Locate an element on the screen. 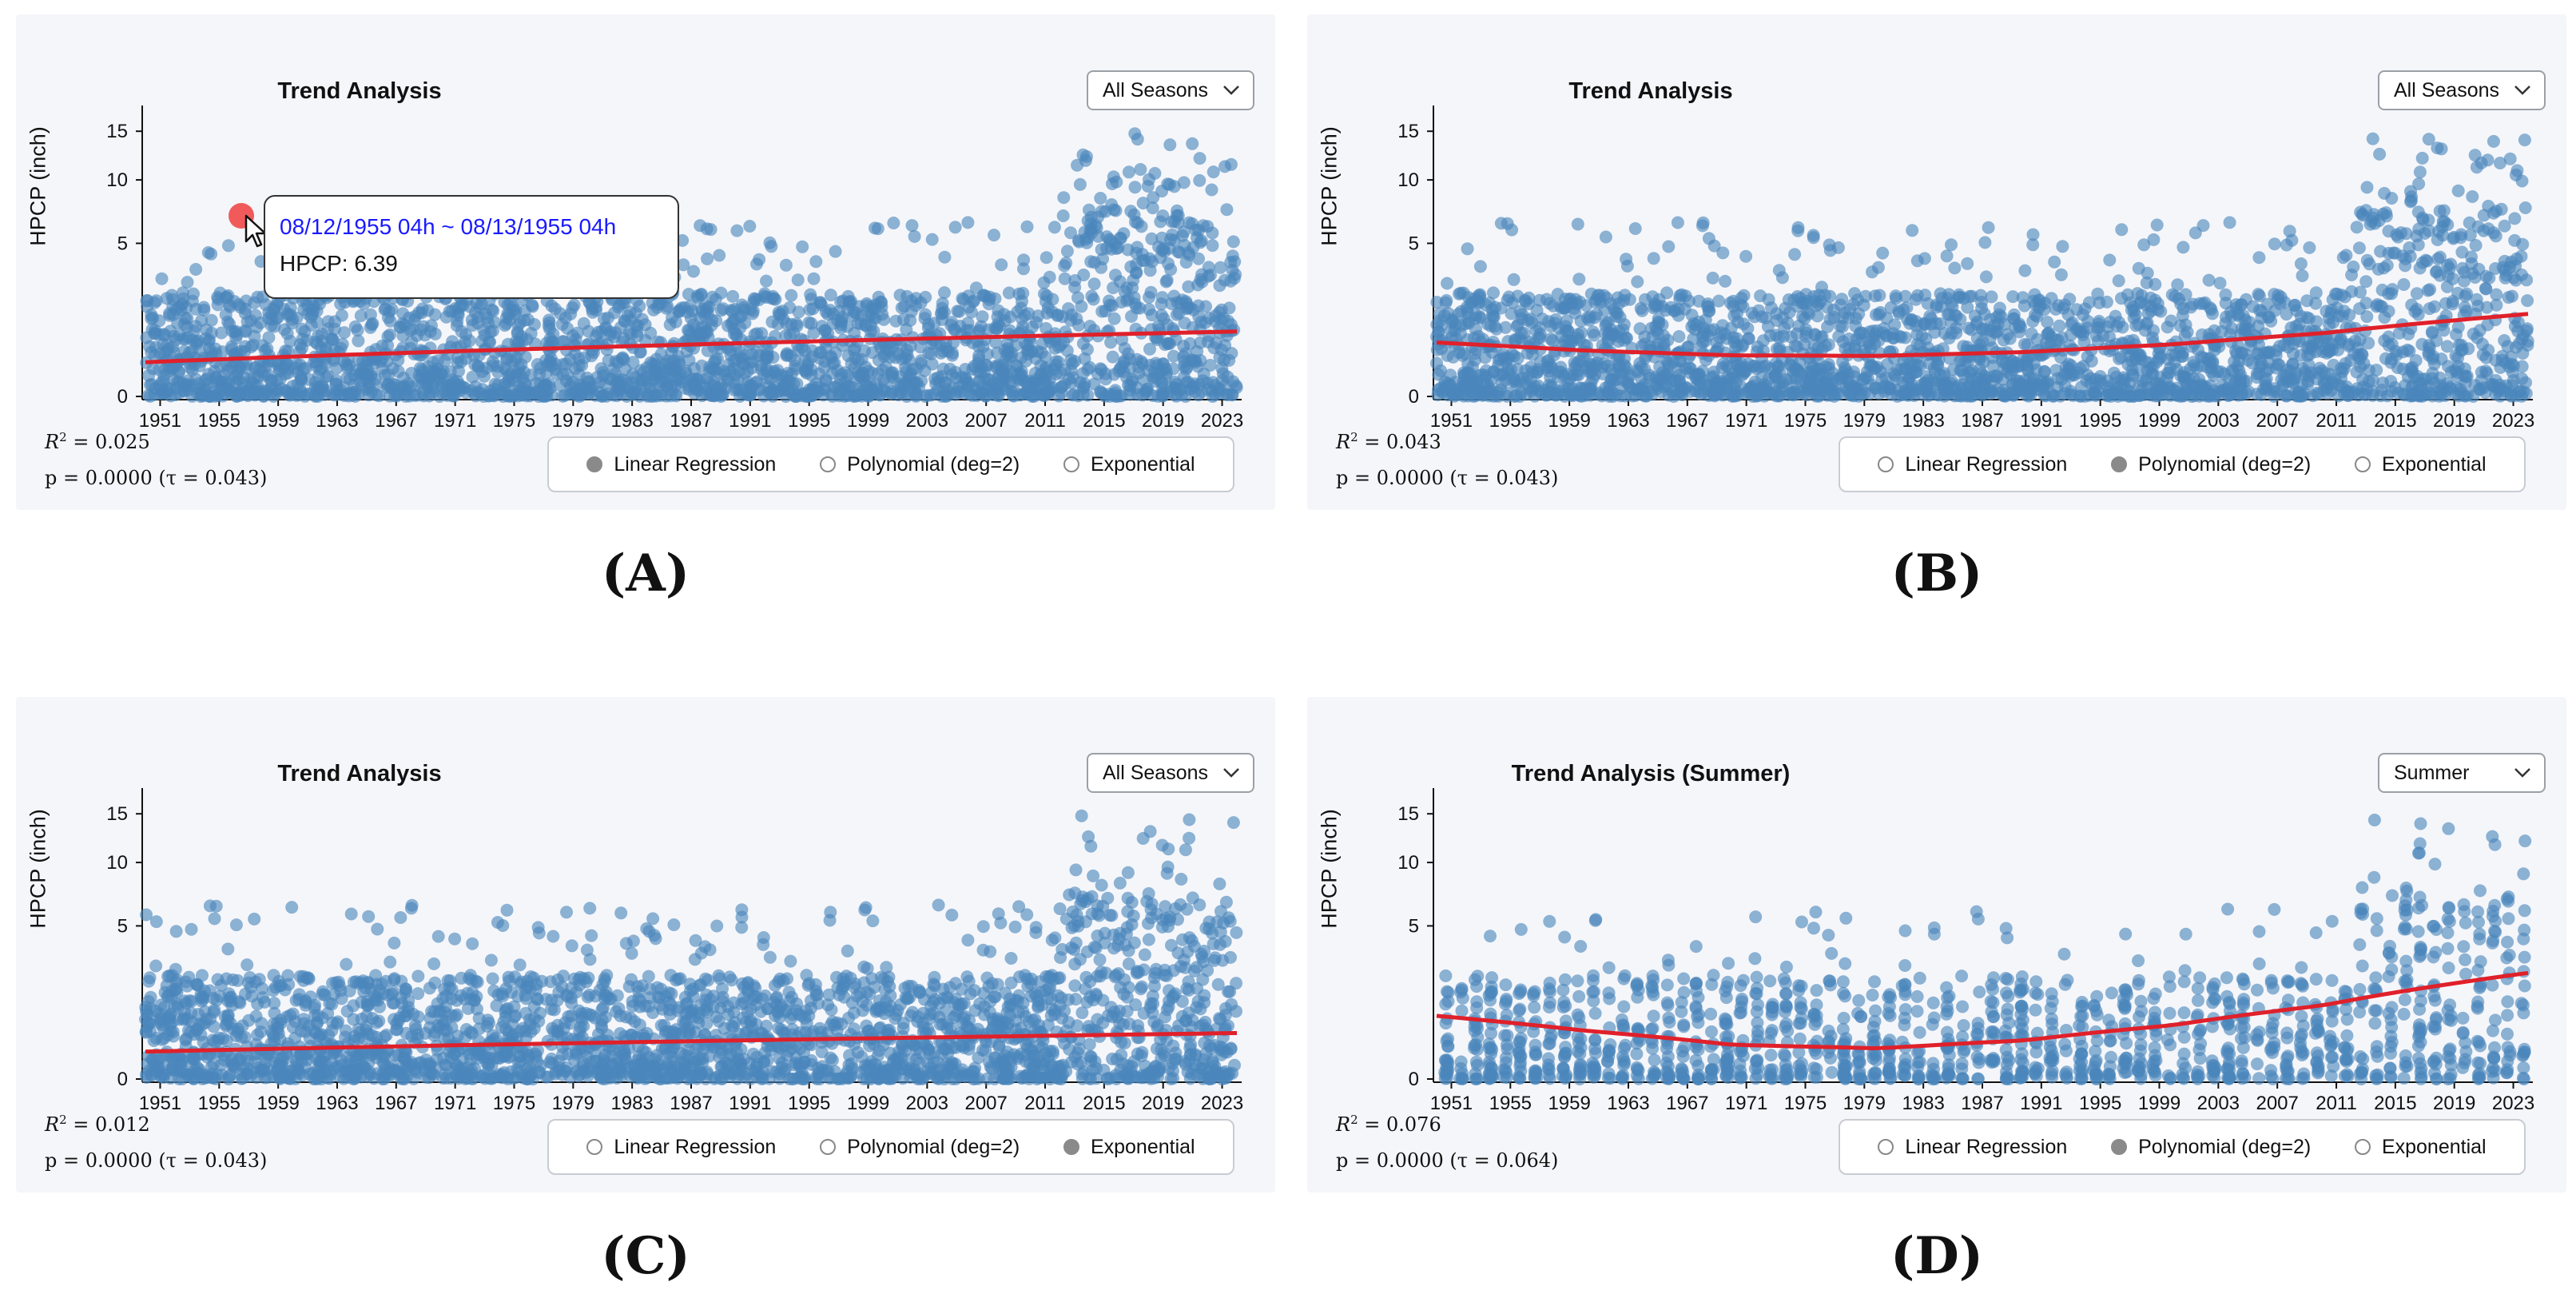 The image size is (2576, 1306). x-tick-label: 1967 is located at coordinates (1687, 421).